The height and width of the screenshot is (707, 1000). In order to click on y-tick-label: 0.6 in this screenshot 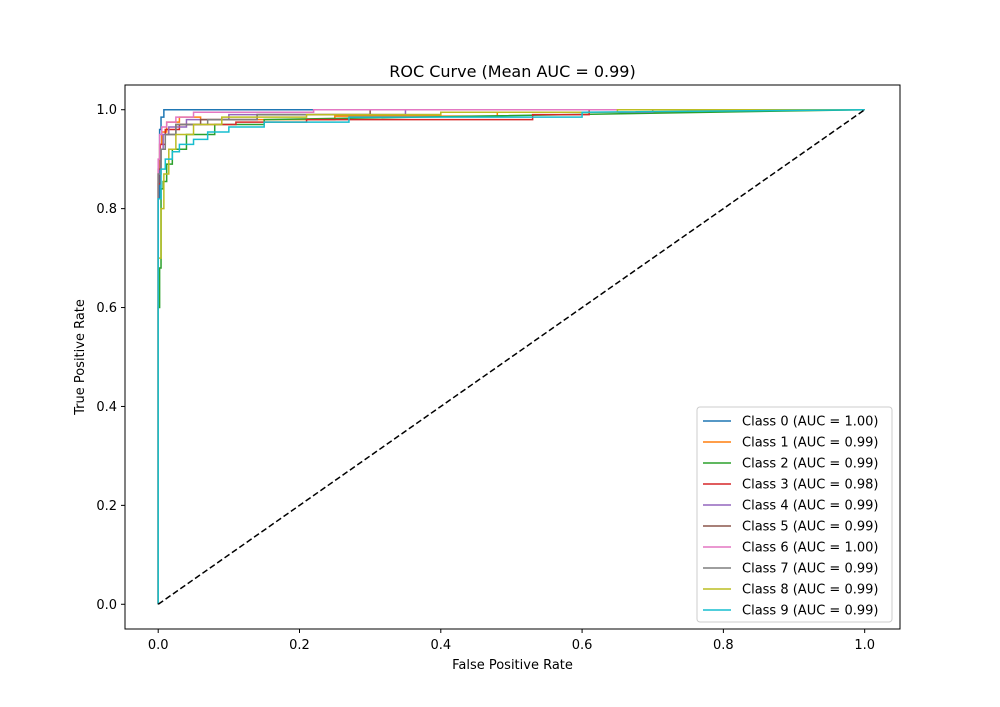, I will do `click(106, 308)`.